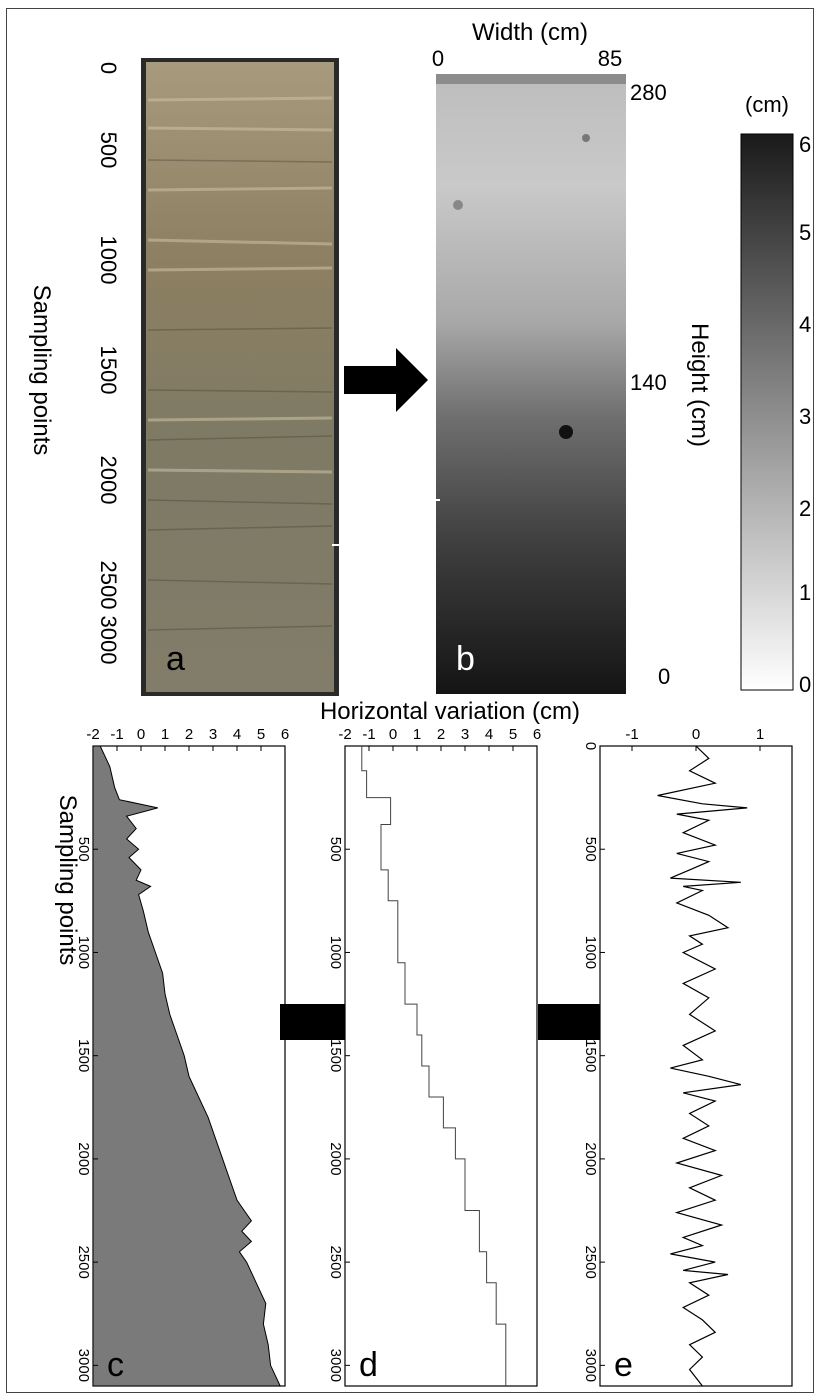 The width and height of the screenshot is (817, 1396). Describe the element at coordinates (805, 508) in the screenshot. I see `colorbar-tick: 2` at that location.